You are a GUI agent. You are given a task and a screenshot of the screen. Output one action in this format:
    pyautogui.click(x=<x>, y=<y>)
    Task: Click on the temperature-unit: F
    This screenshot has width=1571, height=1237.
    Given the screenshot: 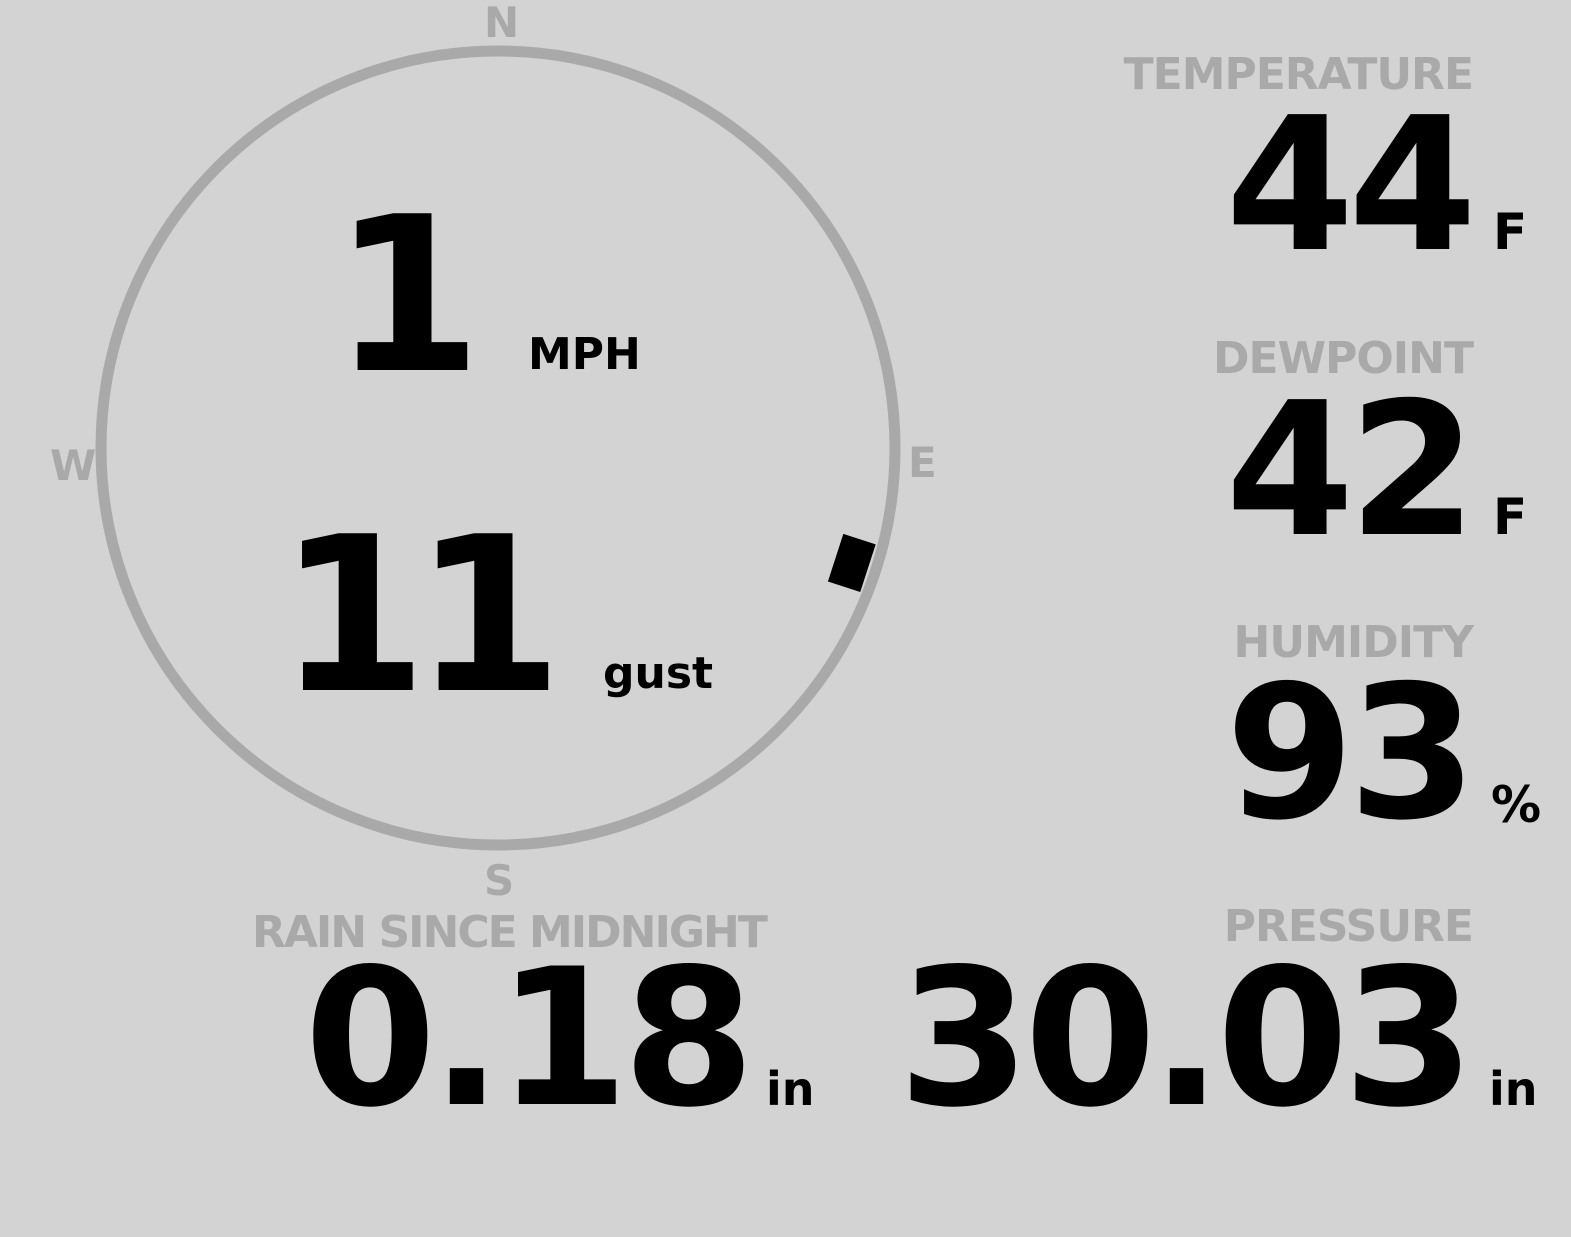 What is the action you would take?
    pyautogui.click(x=1510, y=232)
    